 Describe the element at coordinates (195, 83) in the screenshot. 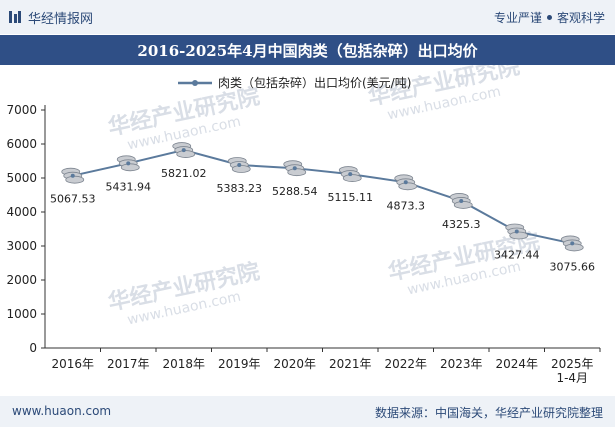

I see `legend-marker` at that location.